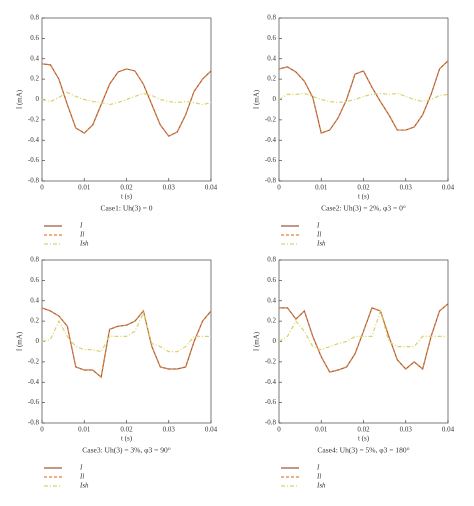 The height and width of the screenshot is (506, 474). Describe the element at coordinates (363, 208) in the screenshot. I see `case-caption: Case2: Uh(3) = 2%, φ3 = 0°` at that location.